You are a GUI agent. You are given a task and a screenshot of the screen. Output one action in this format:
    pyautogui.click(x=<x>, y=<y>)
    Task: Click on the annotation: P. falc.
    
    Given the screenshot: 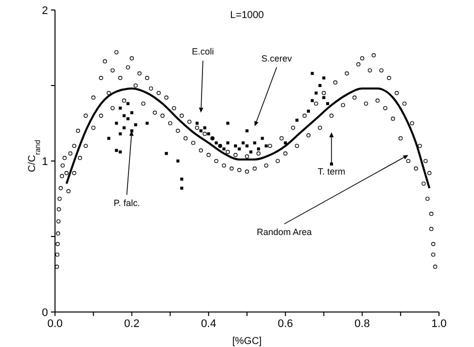 What is the action you would take?
    pyautogui.click(x=127, y=203)
    